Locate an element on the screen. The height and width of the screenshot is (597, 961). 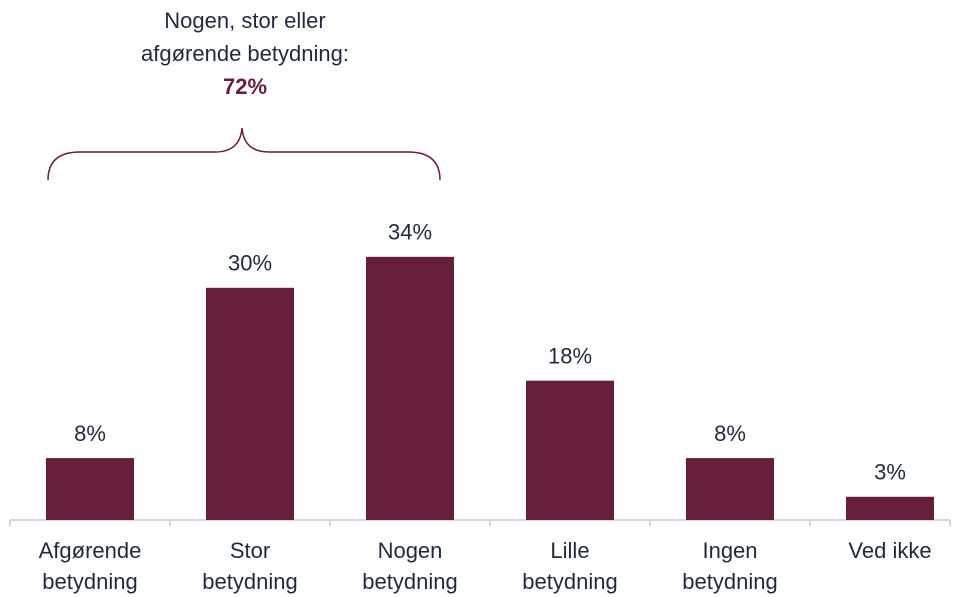
value-label: 30% is located at coordinates (250, 263).